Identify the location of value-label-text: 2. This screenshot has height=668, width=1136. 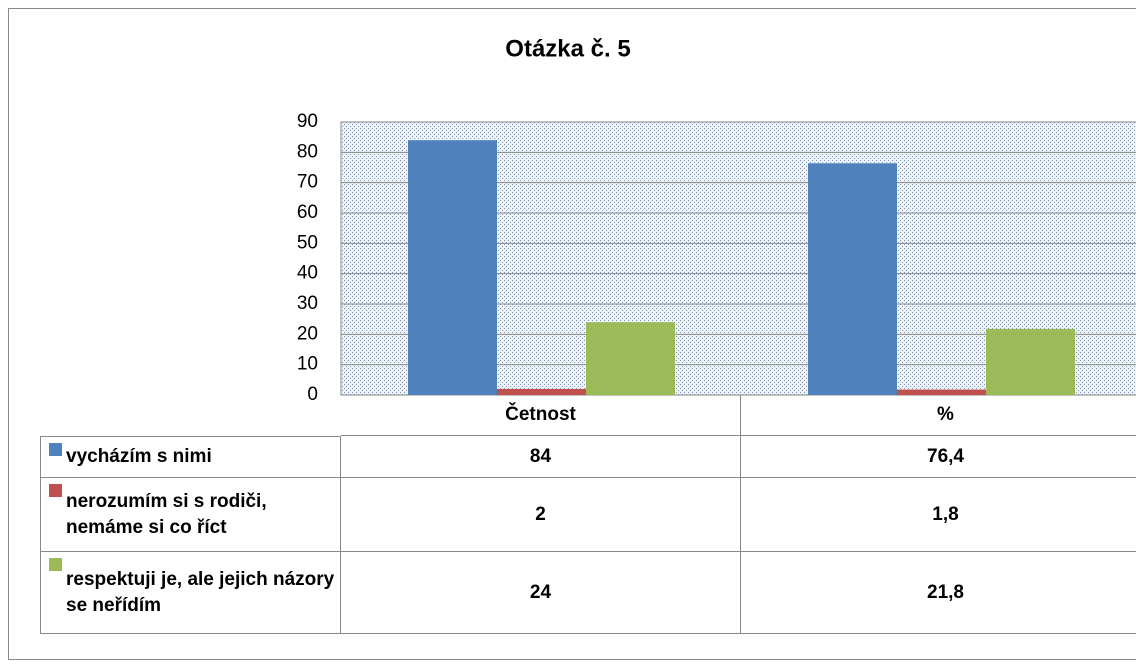
(540, 514).